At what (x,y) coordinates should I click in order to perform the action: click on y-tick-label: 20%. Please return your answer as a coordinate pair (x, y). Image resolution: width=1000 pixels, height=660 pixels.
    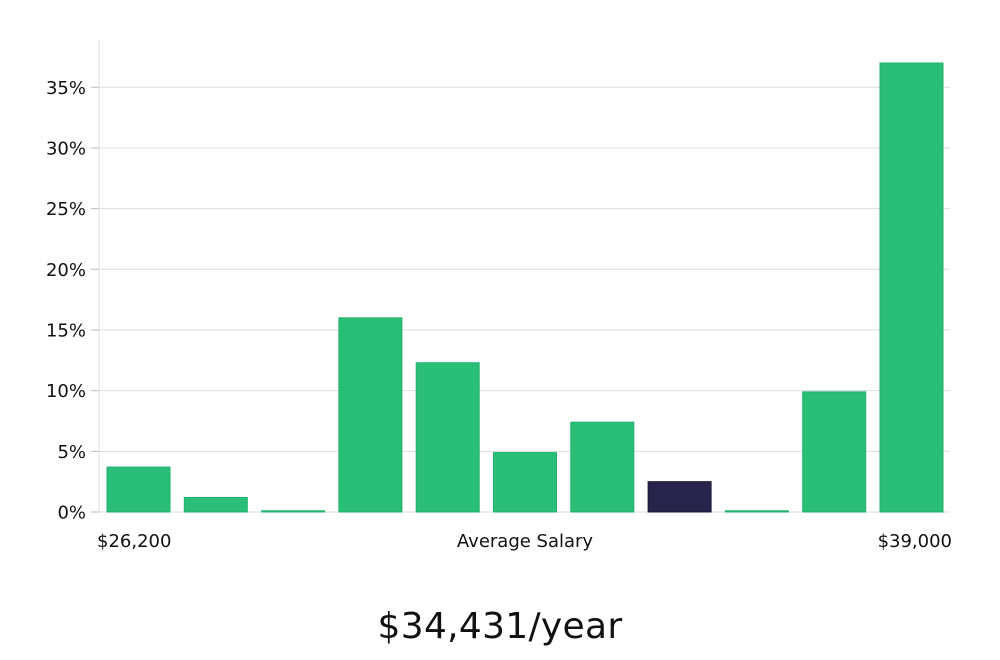
    Looking at the image, I should click on (66, 270).